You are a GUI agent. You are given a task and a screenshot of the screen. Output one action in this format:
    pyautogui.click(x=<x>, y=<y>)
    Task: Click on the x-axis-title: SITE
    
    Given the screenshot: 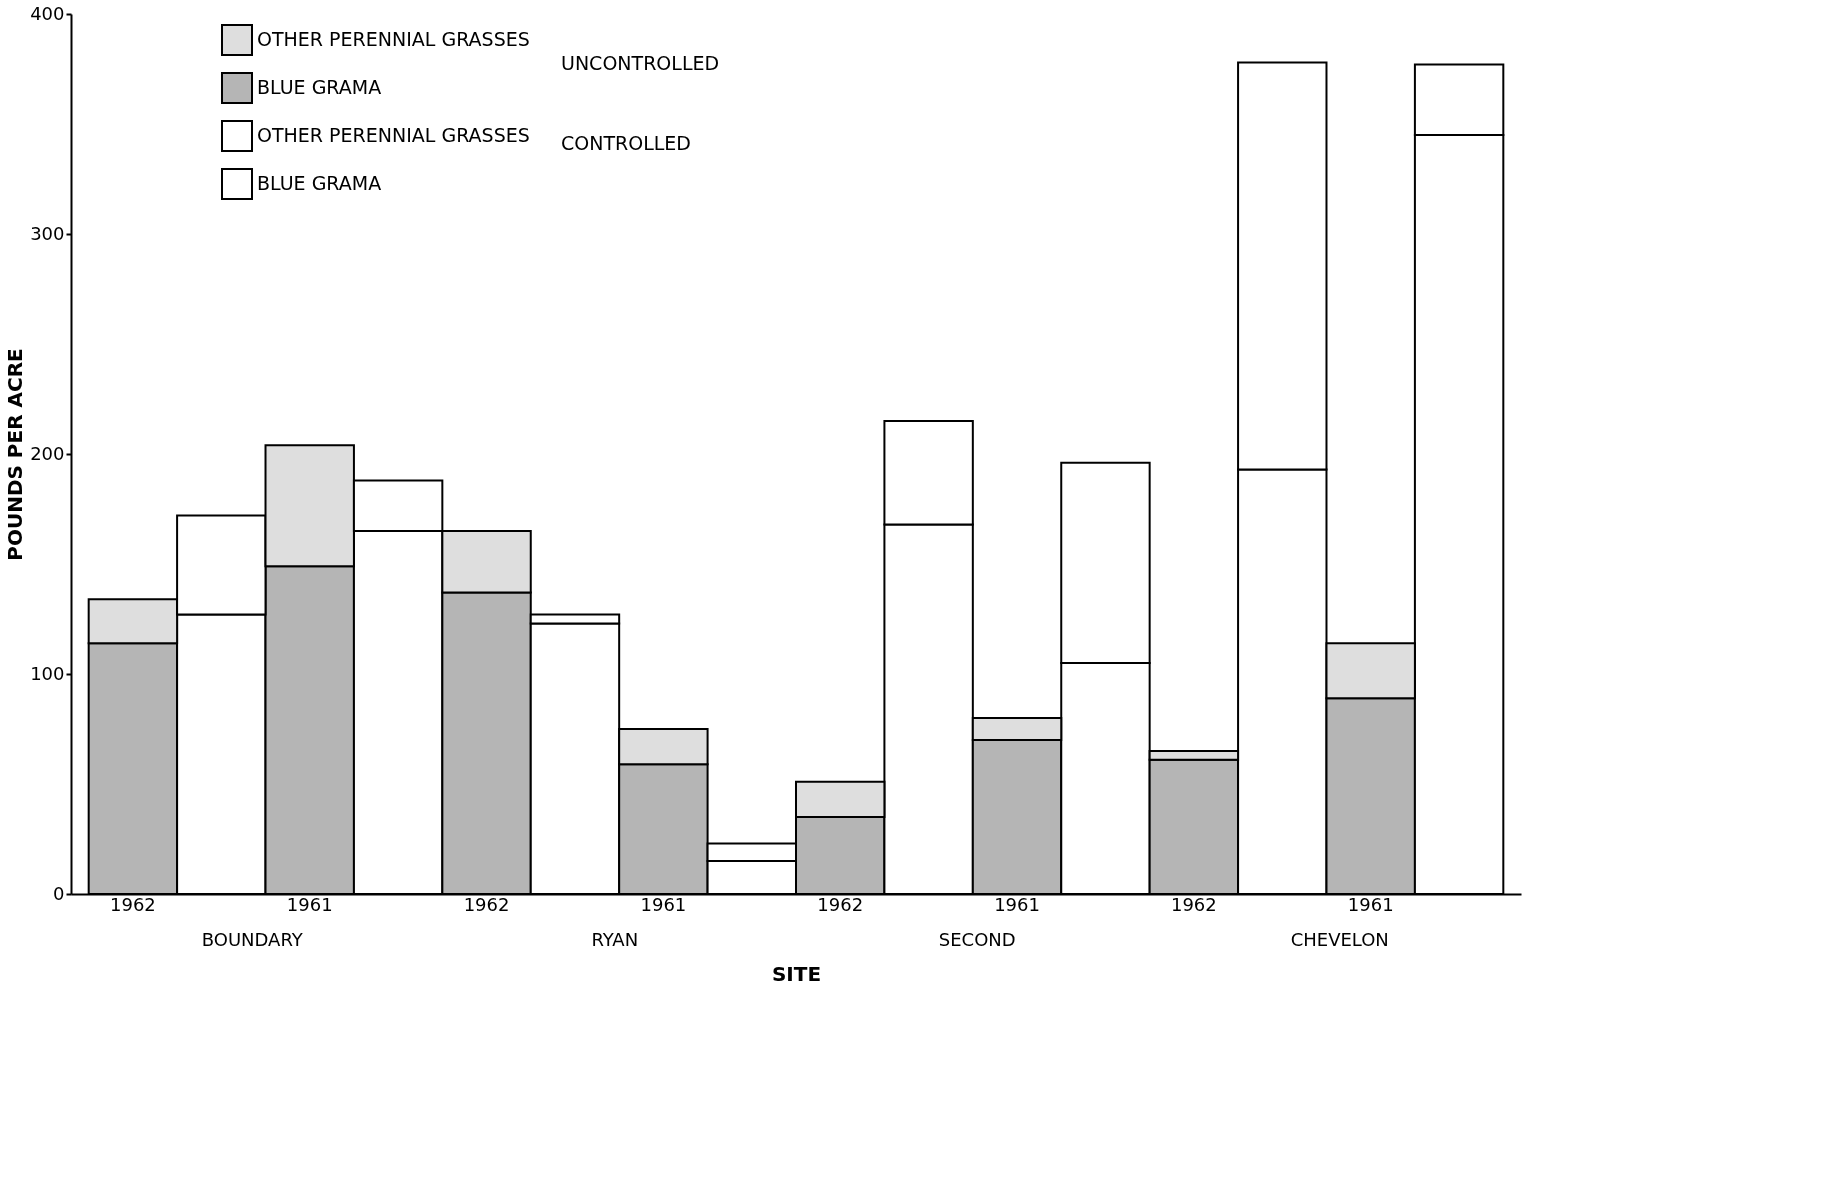 What is the action you would take?
    pyautogui.click(x=796, y=973)
    